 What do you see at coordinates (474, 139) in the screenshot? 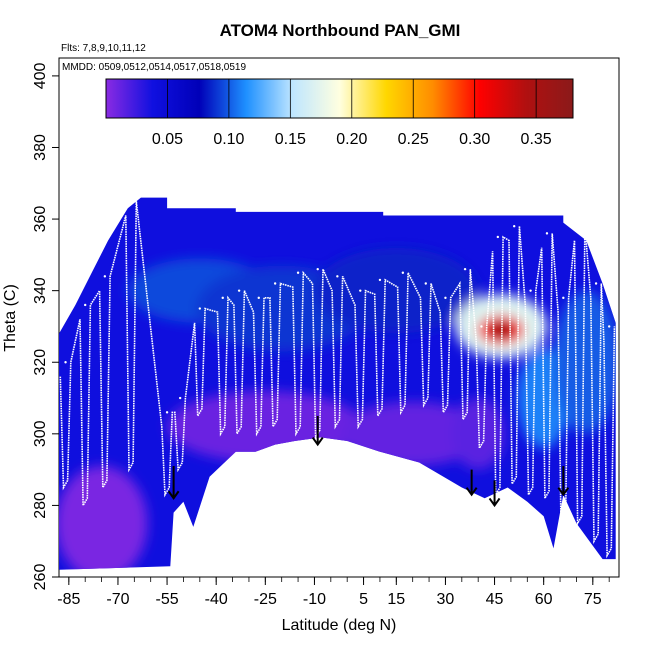
I see `colorbar-tick-label: 0.30` at bounding box center [474, 139].